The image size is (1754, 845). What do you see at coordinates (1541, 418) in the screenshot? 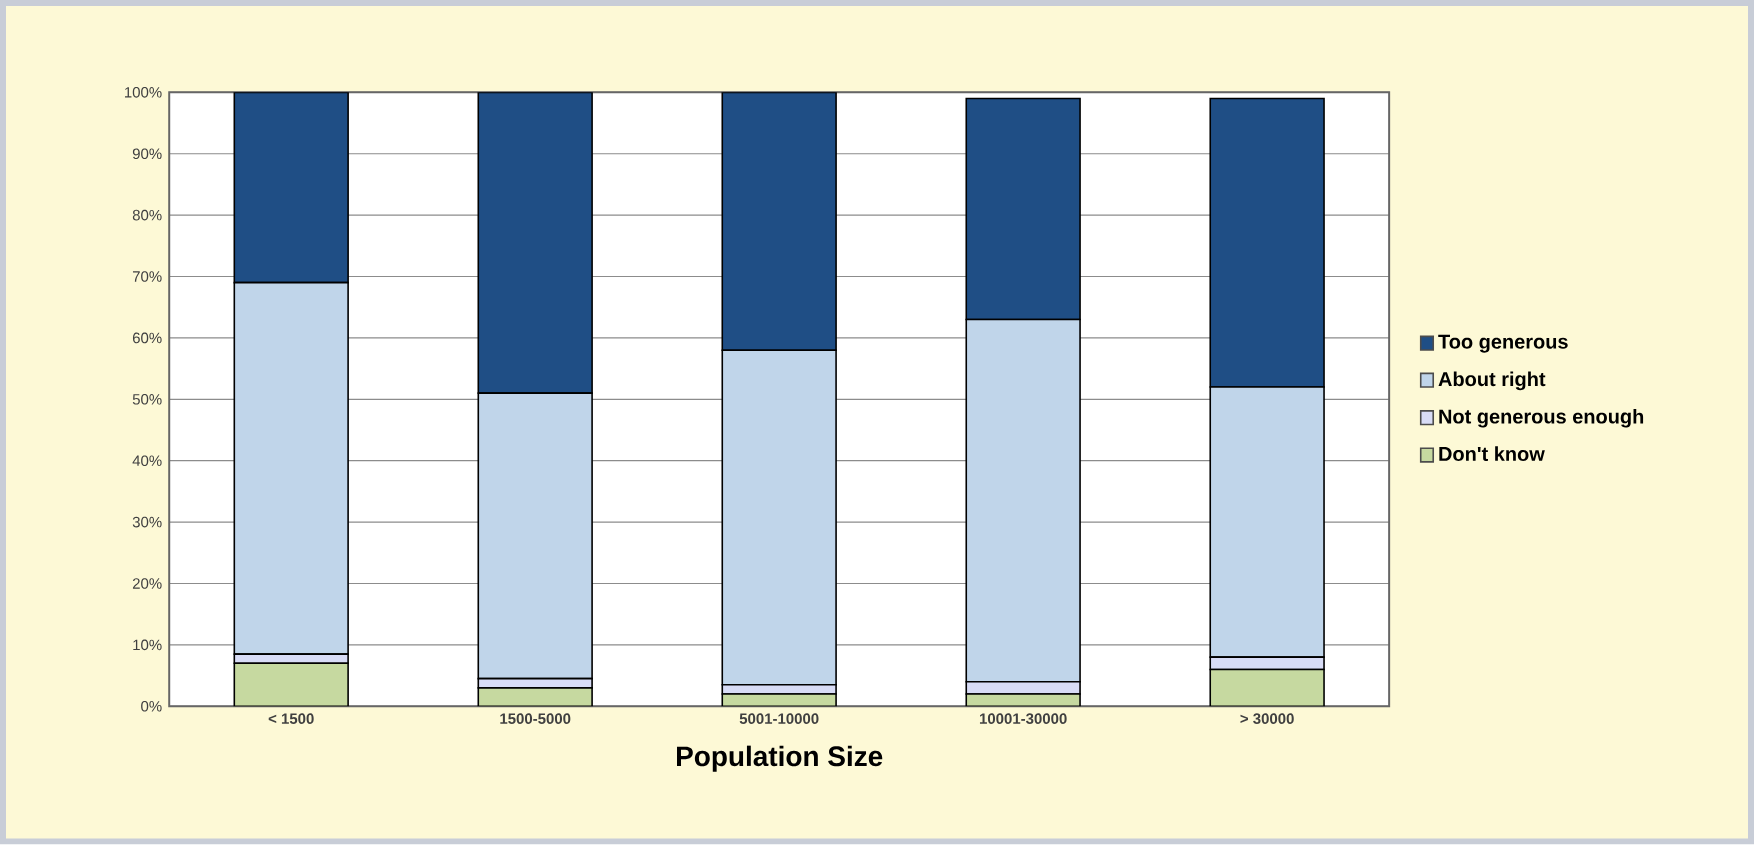
I see `legend-label: Not generous enough` at bounding box center [1541, 418].